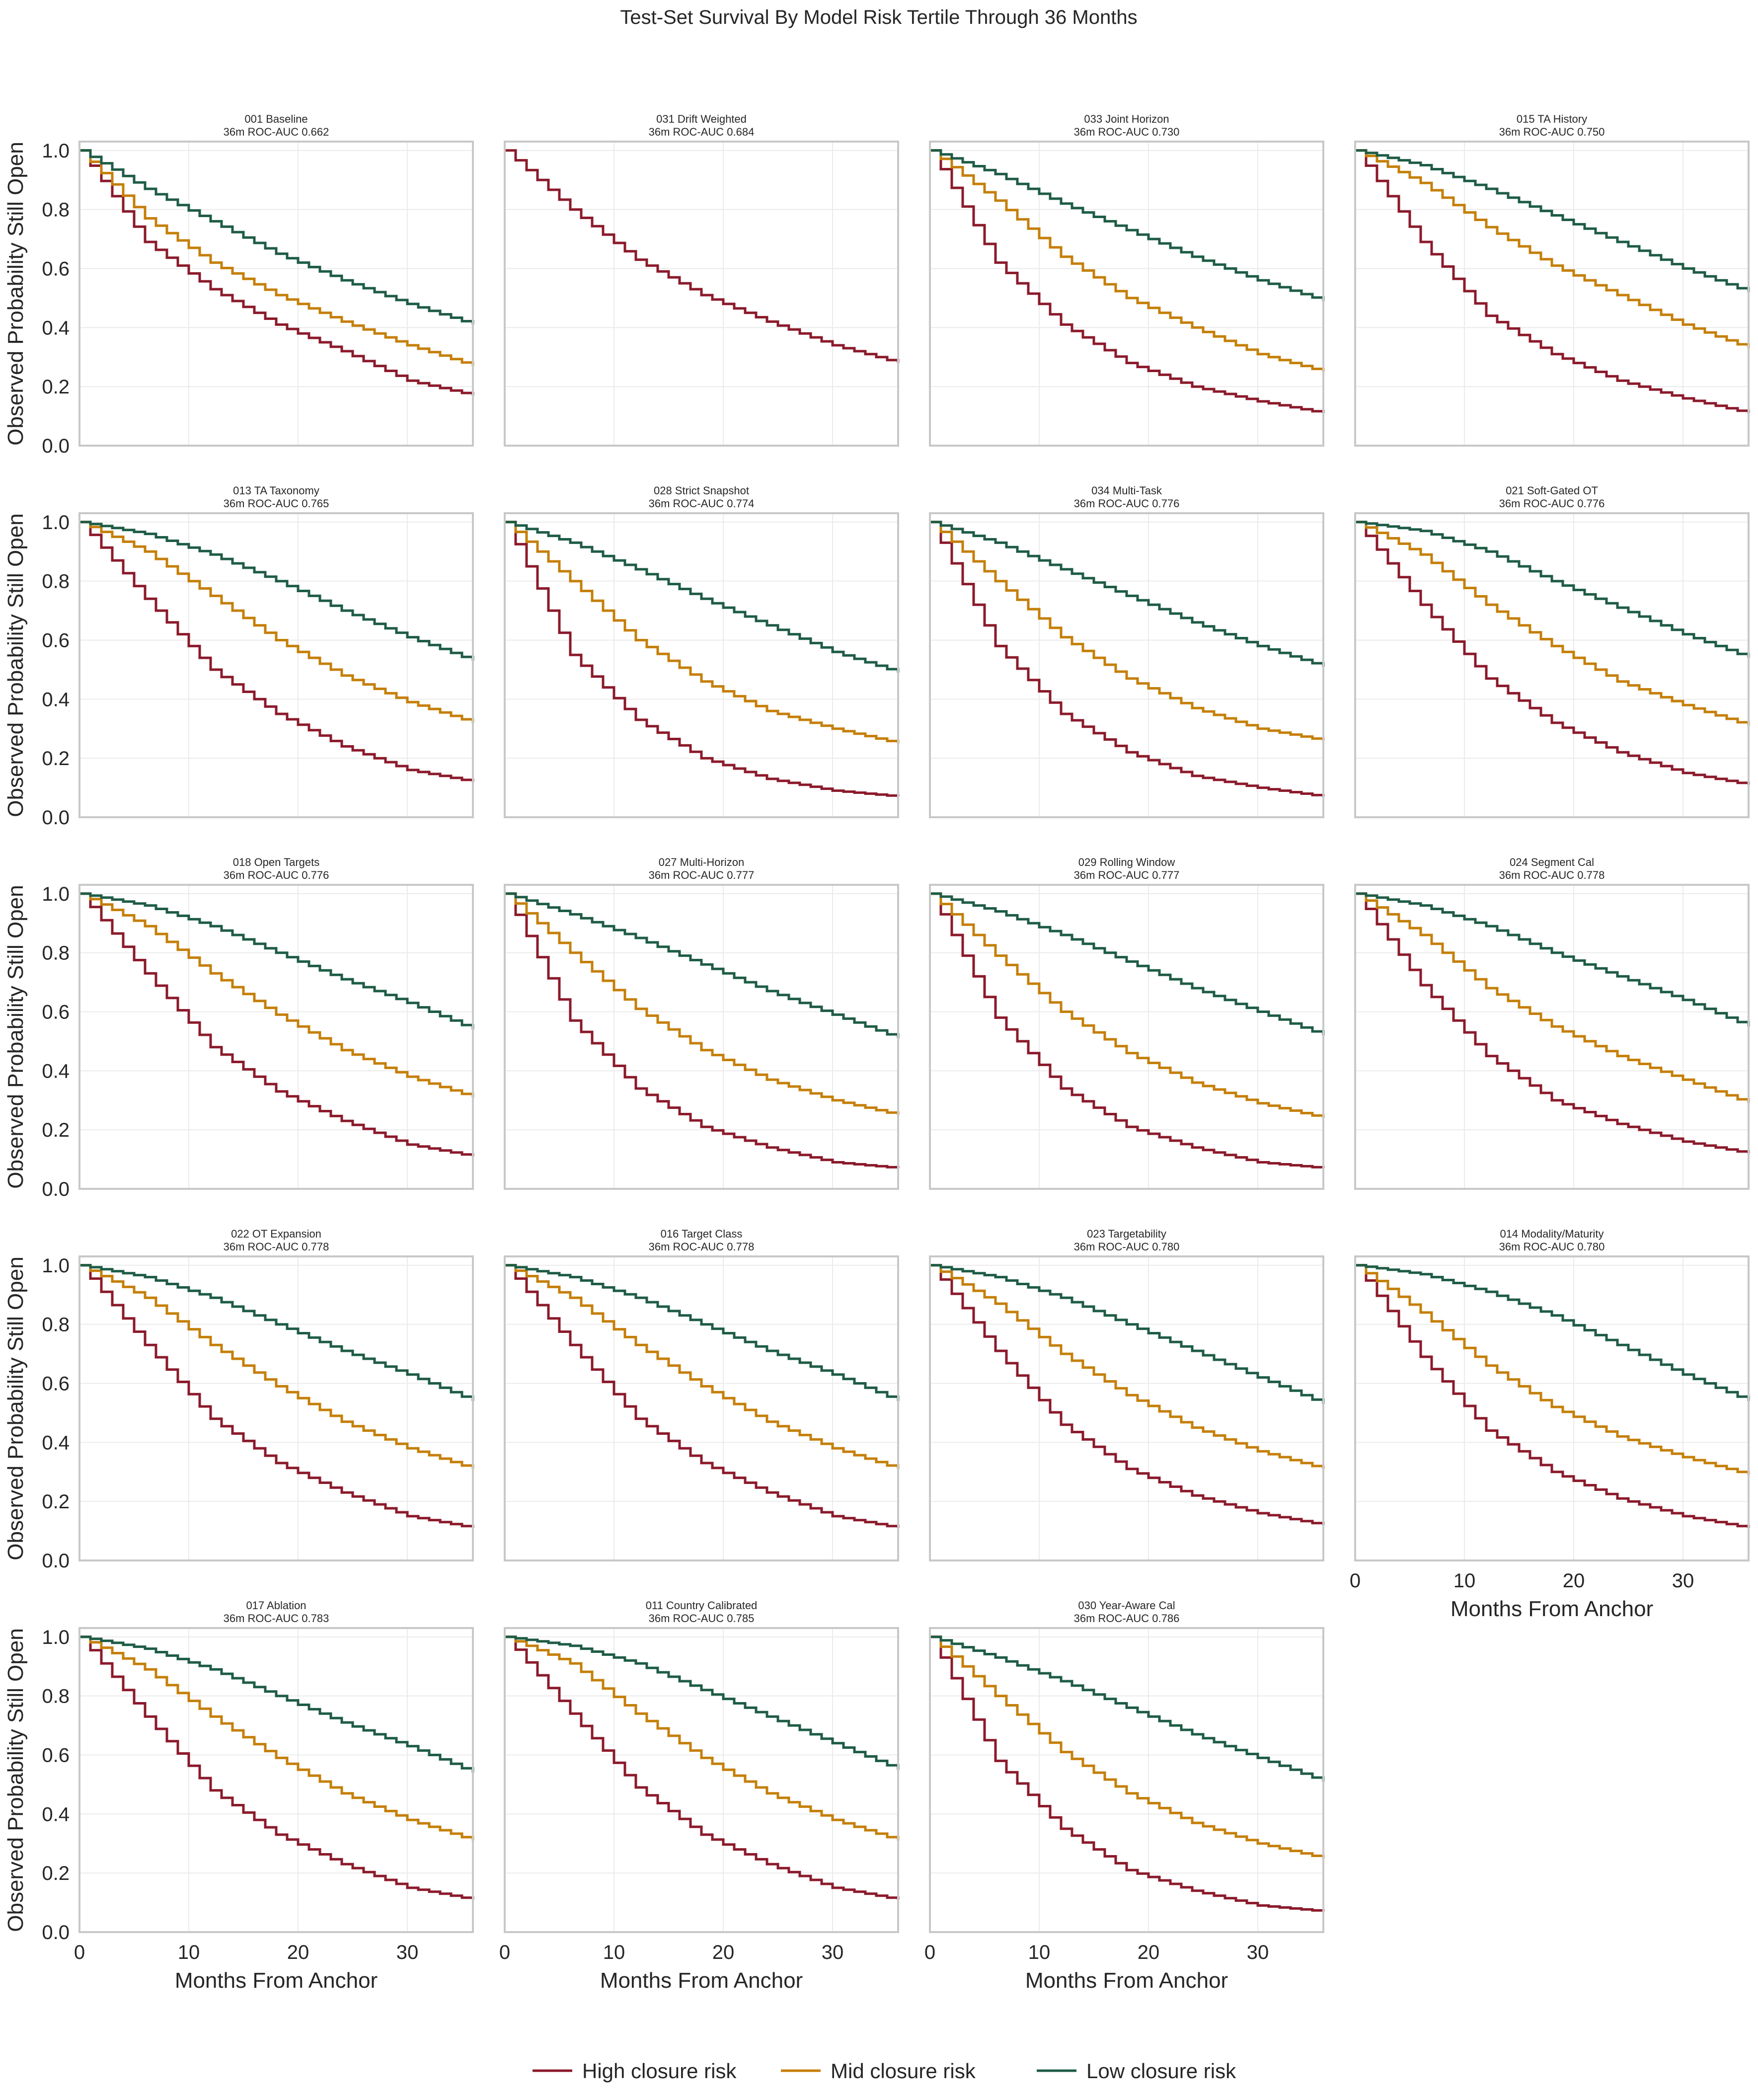 The height and width of the screenshot is (2100, 1758). What do you see at coordinates (407, 1952) in the screenshot?
I see `x-tick-label: 30` at bounding box center [407, 1952].